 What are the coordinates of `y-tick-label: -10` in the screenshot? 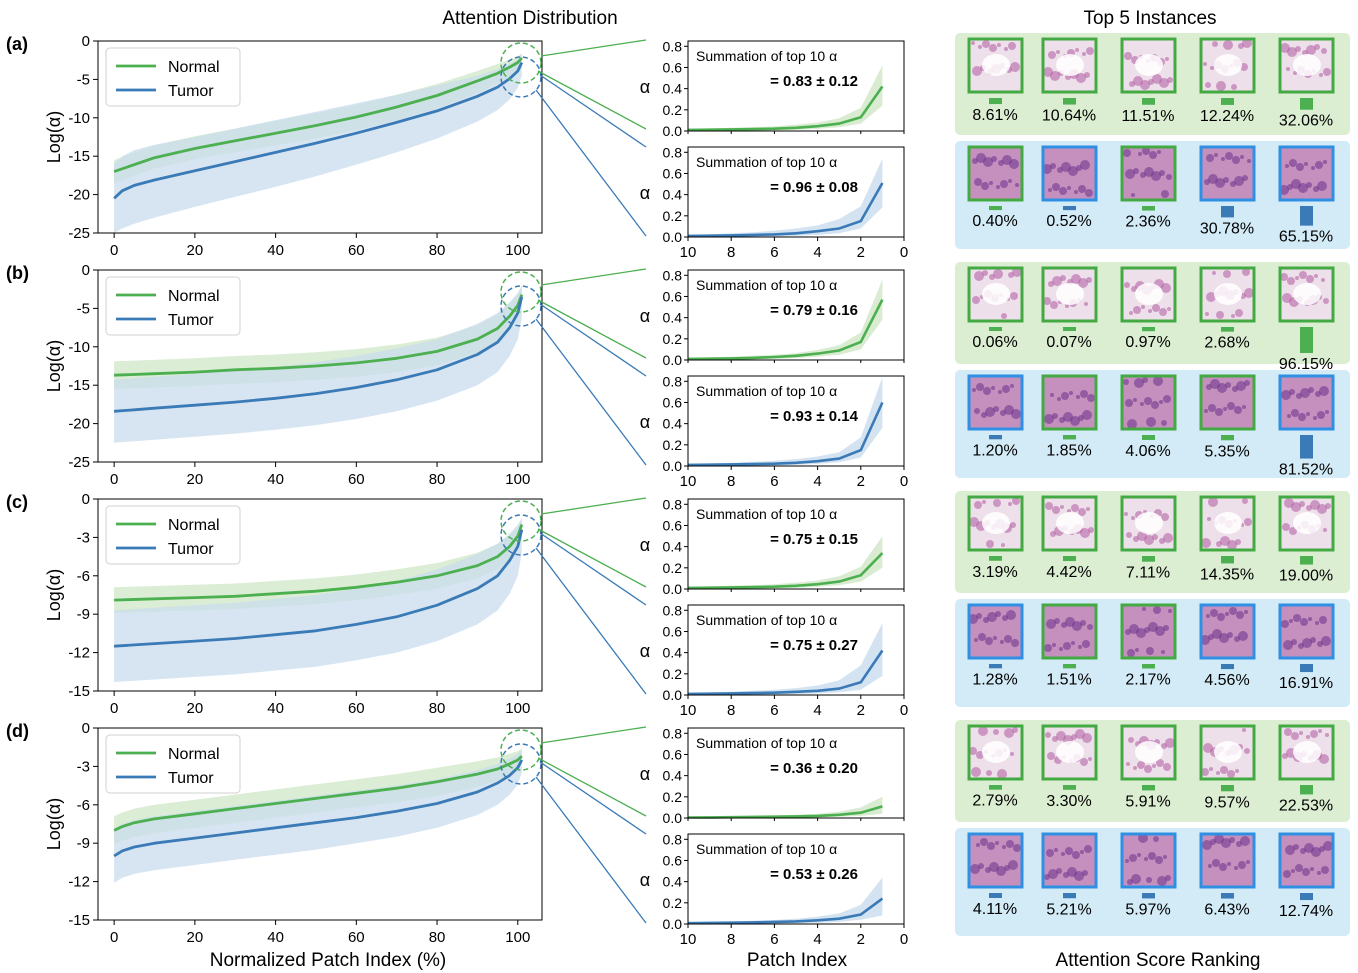 It's located at (79, 347).